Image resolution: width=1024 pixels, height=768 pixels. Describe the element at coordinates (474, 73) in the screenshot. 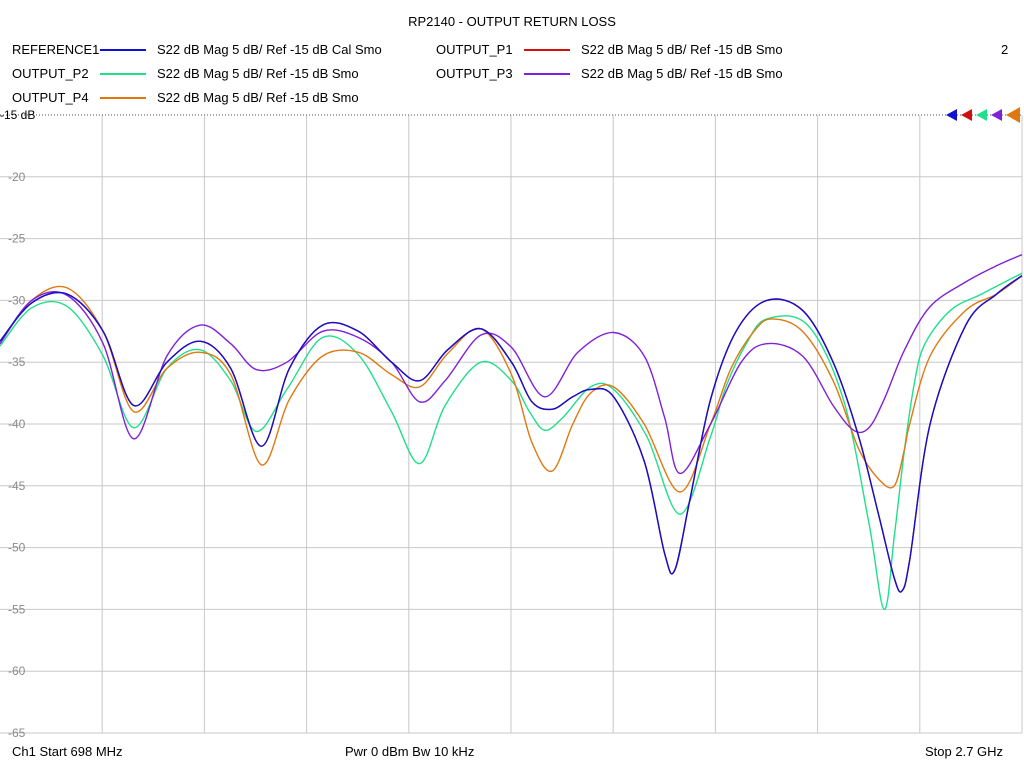

I see `legend-name: OUTPUT_P3` at that location.